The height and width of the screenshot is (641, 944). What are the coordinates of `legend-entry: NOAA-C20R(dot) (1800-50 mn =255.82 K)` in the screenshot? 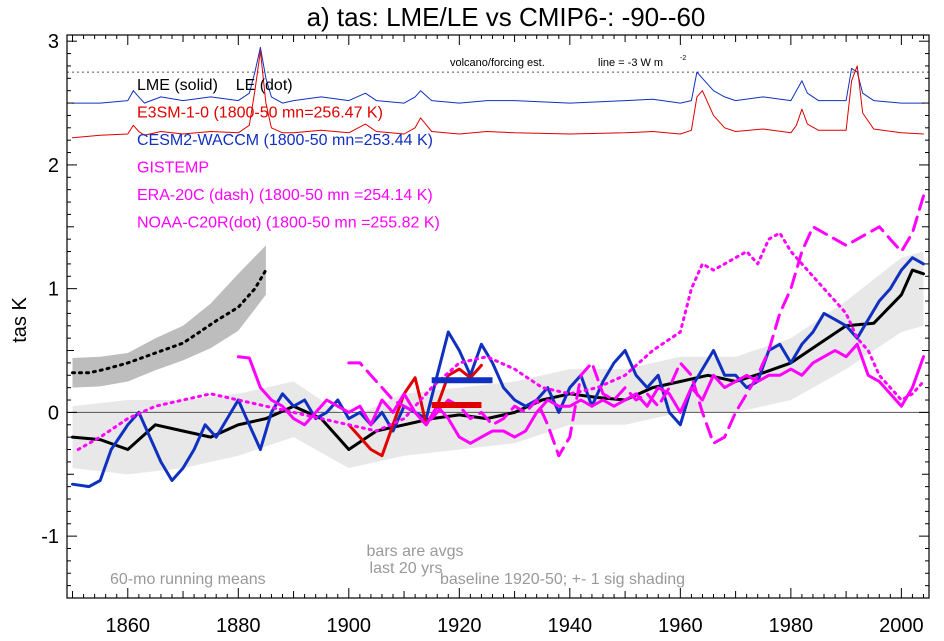 It's located at (288, 223).